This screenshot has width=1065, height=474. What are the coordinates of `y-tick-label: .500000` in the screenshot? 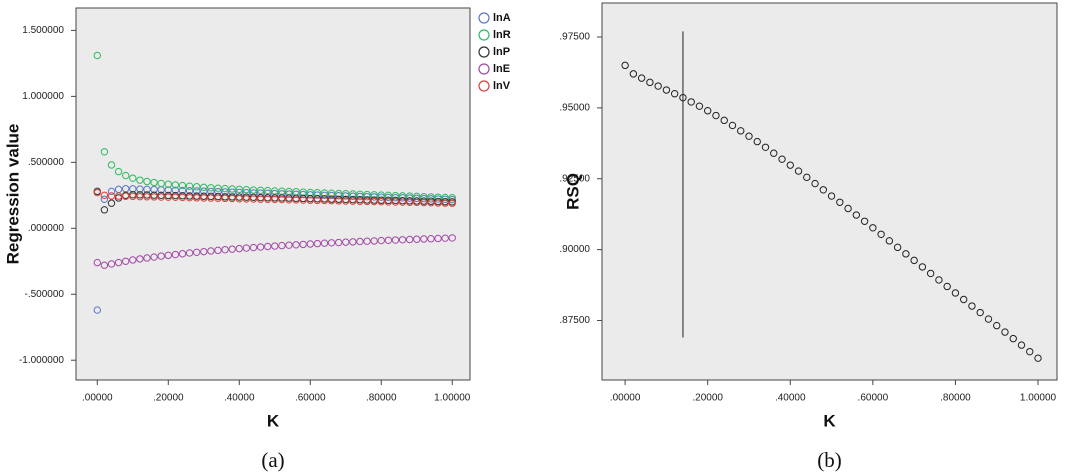 It's located at (46, 162).